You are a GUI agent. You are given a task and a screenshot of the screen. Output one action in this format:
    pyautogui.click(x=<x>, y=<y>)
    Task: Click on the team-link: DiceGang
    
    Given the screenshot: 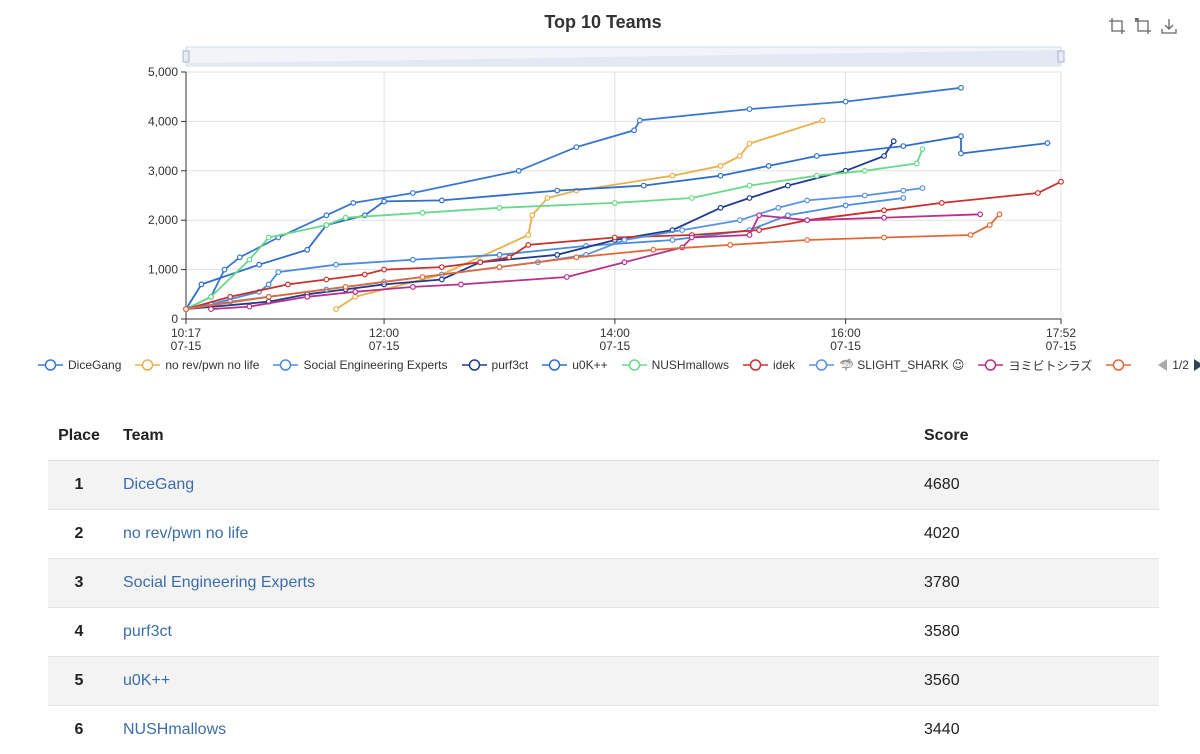 What is the action you would take?
    pyautogui.click(x=158, y=484)
    